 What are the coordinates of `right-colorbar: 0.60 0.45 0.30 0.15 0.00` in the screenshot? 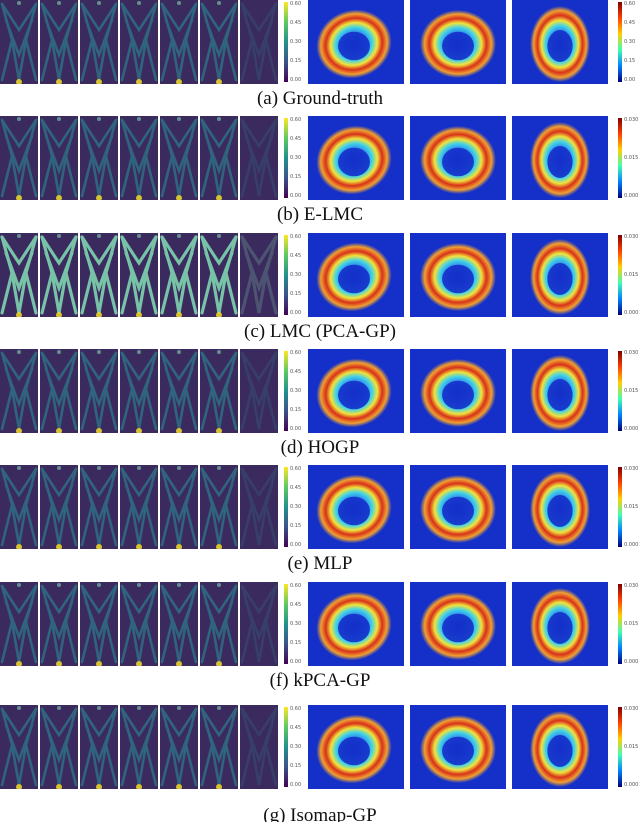 It's located at (629, 42).